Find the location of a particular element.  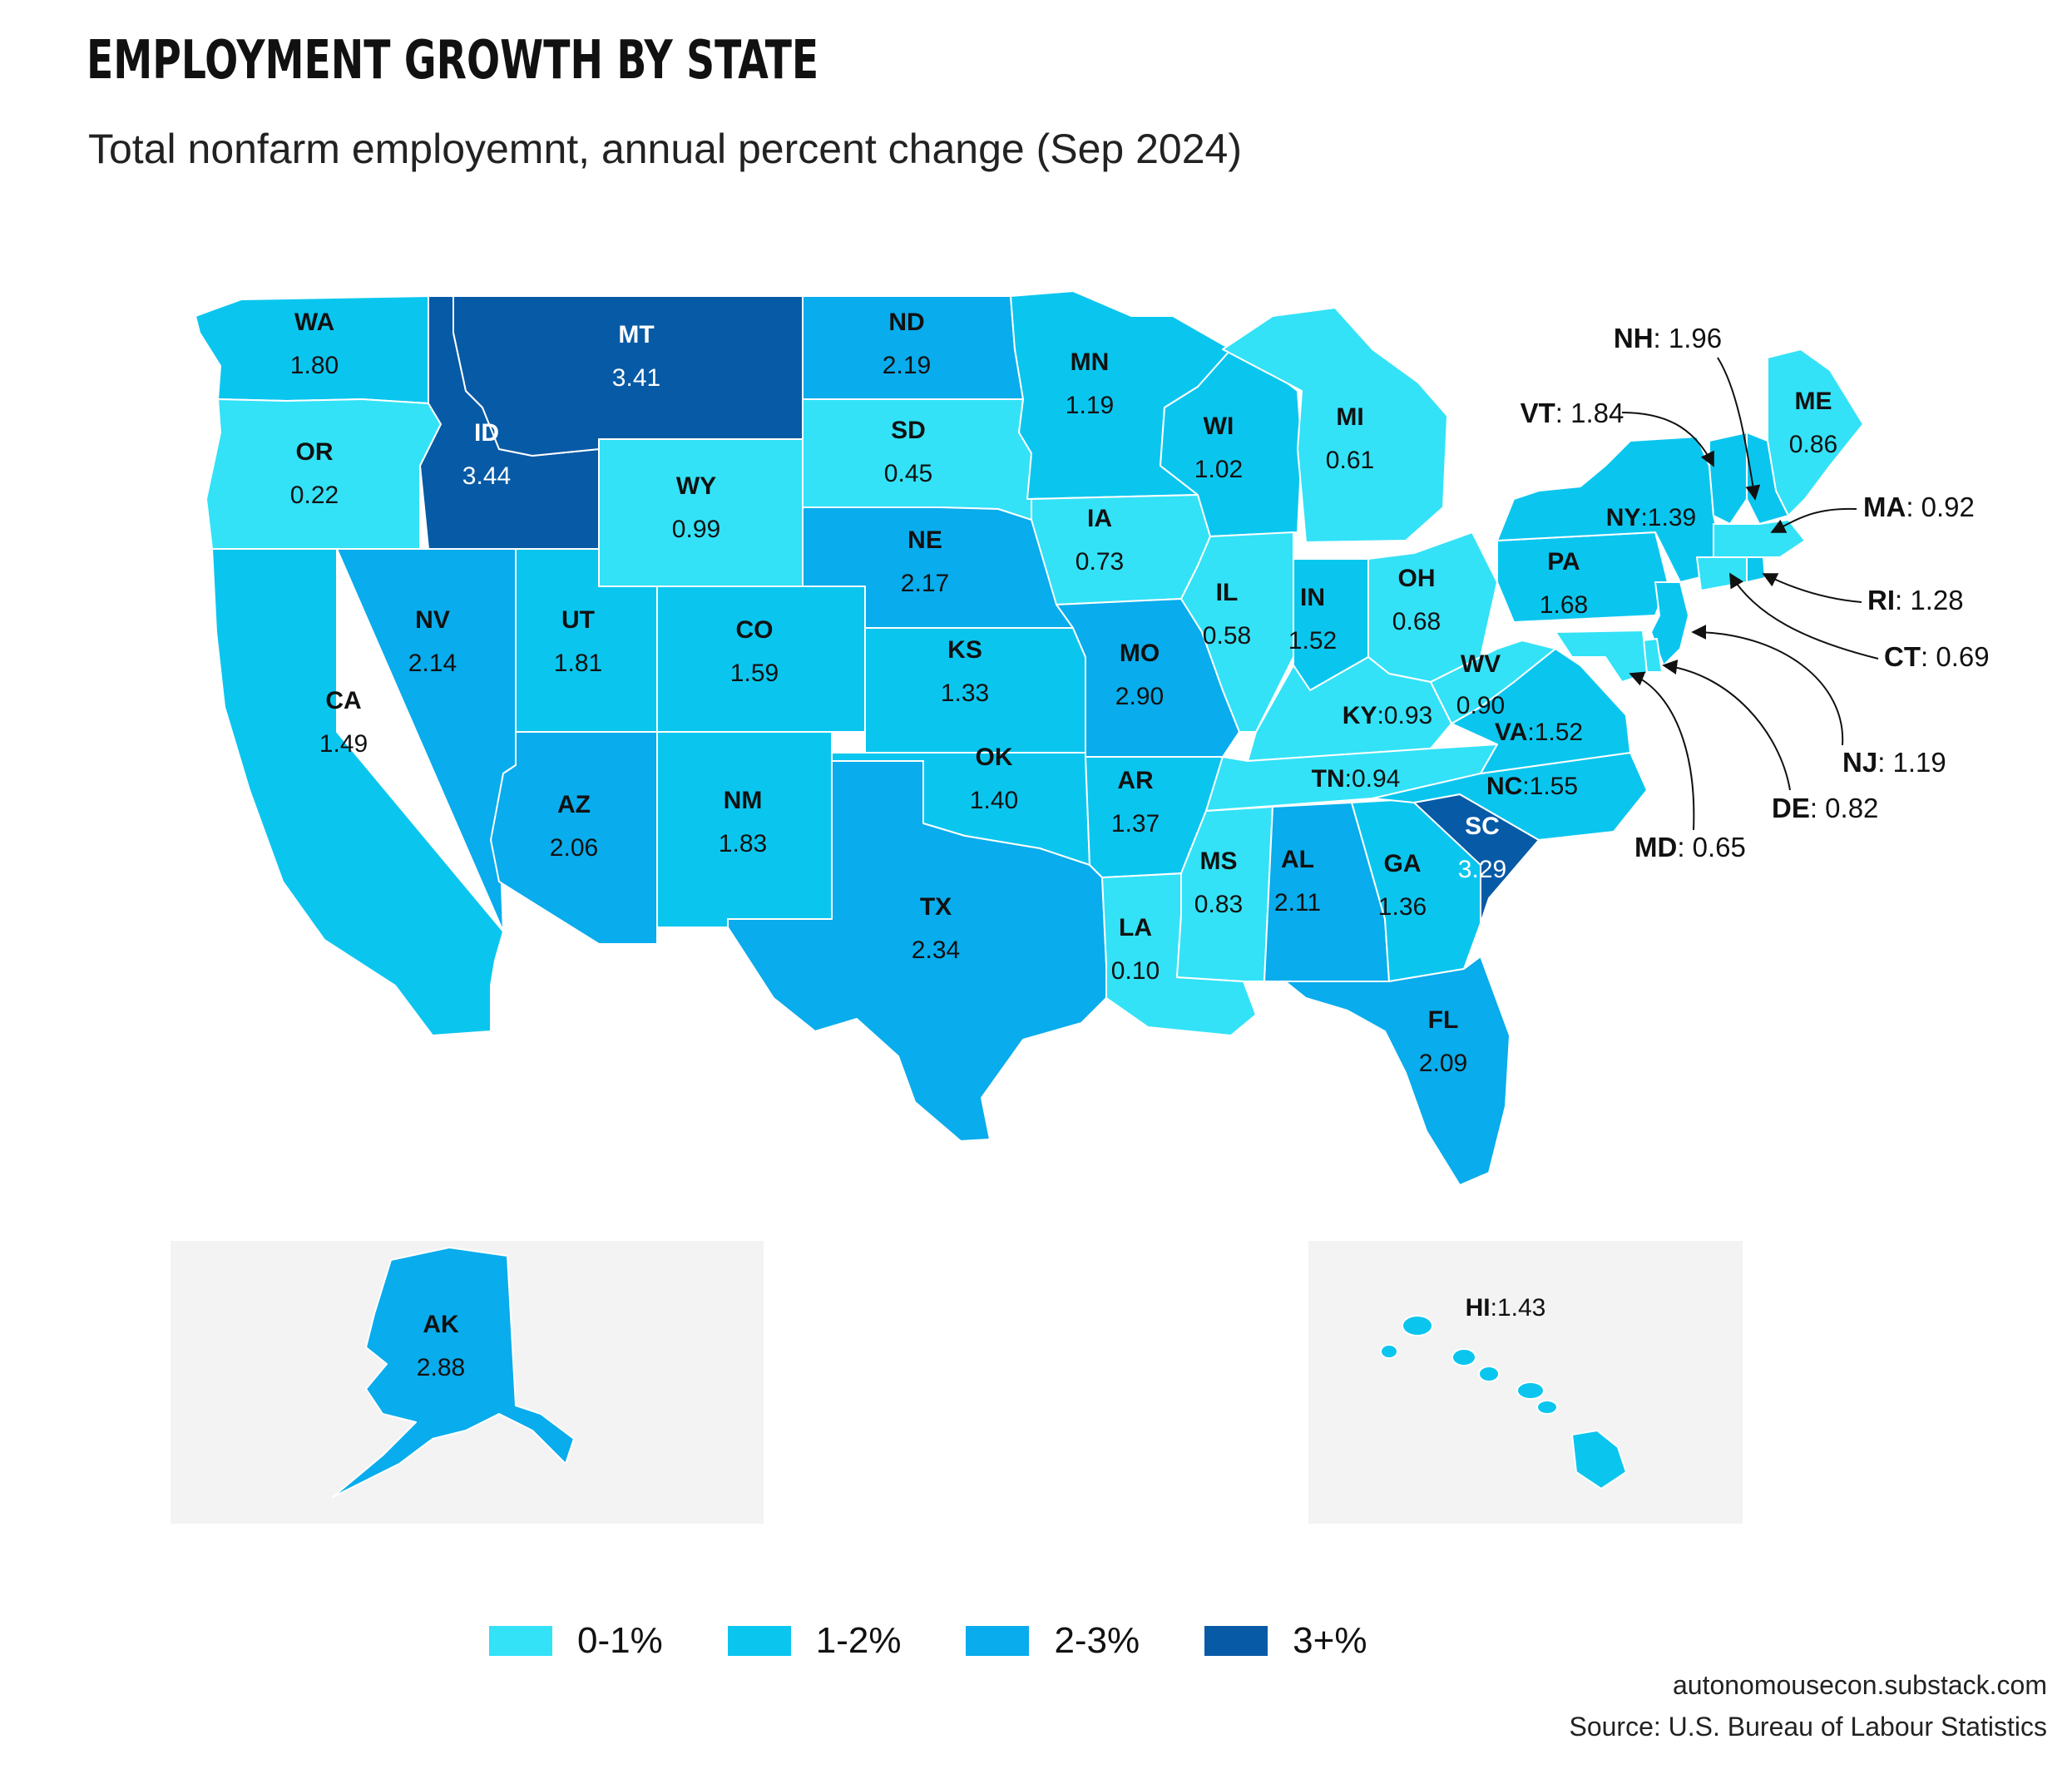

callout-label-ri: RI: 1.28 is located at coordinates (1916, 600).